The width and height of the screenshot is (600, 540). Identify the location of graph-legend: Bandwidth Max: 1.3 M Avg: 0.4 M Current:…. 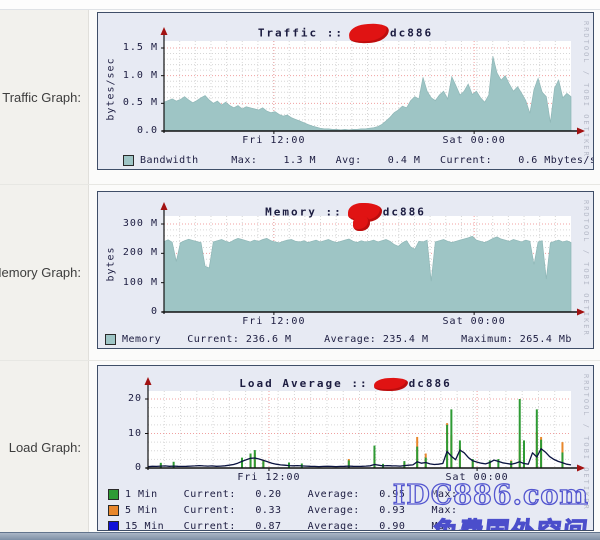
(345, 160).